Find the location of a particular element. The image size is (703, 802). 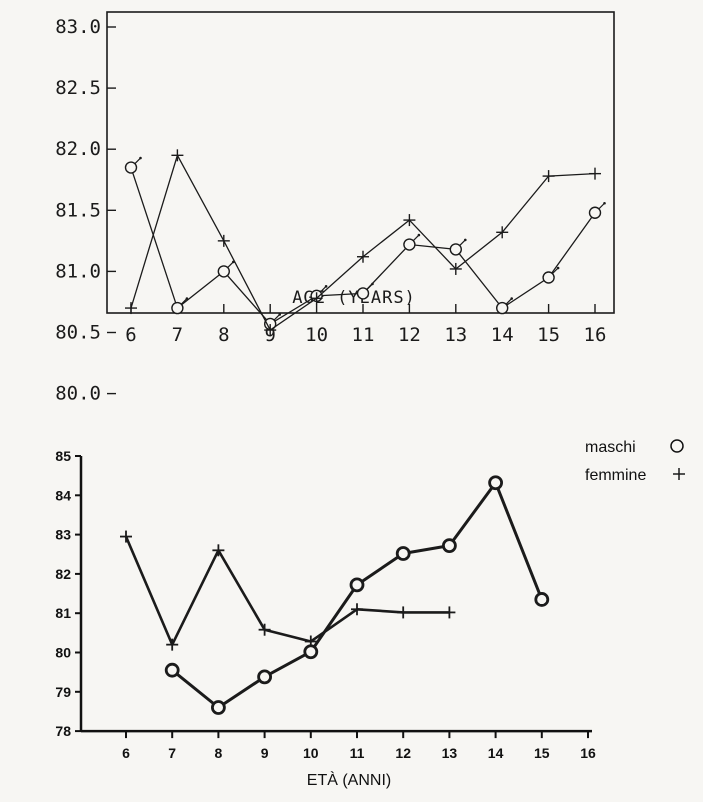

legend-label-femmine: femmine is located at coordinates (615, 475).